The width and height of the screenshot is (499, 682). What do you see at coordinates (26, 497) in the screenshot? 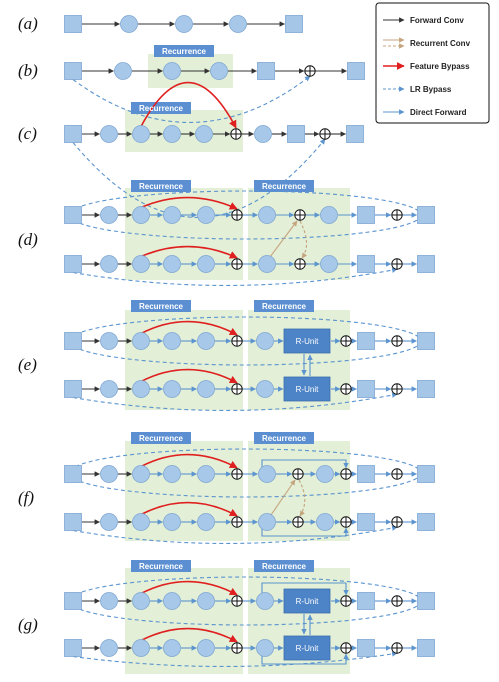
I see `row-label: (f)` at bounding box center [26, 497].